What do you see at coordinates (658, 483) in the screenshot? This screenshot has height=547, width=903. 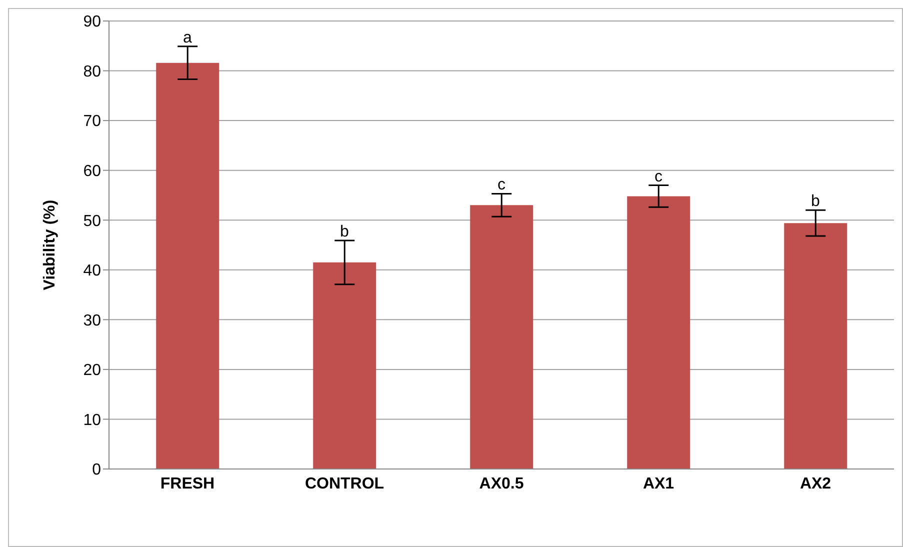 I see `x-tick-label: AX1` at bounding box center [658, 483].